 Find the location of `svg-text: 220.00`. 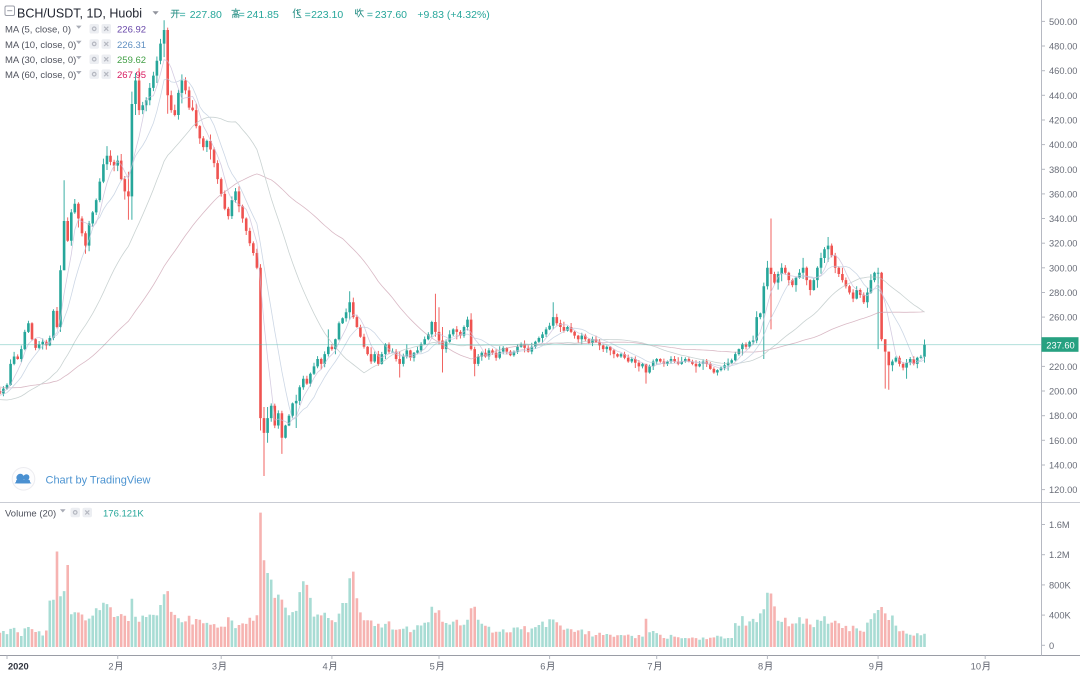

svg-text: 220.00 is located at coordinates (1063, 367).